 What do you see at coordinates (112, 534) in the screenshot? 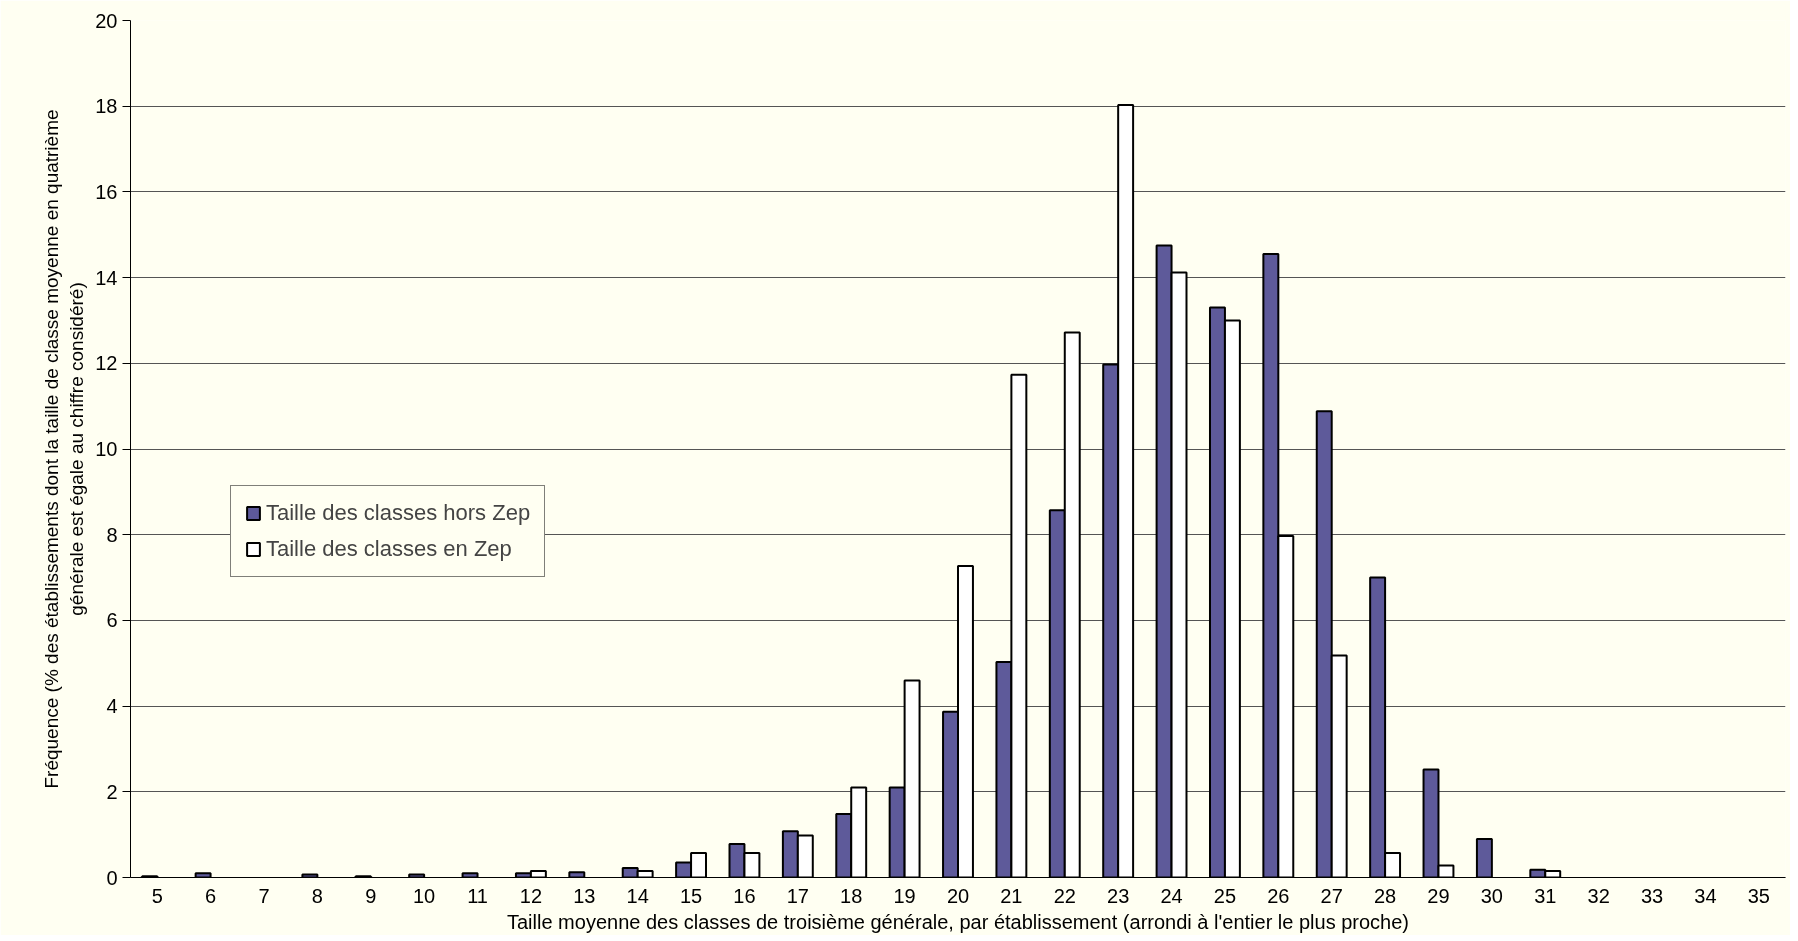
I see `y-tick-label: 8` at bounding box center [112, 534].